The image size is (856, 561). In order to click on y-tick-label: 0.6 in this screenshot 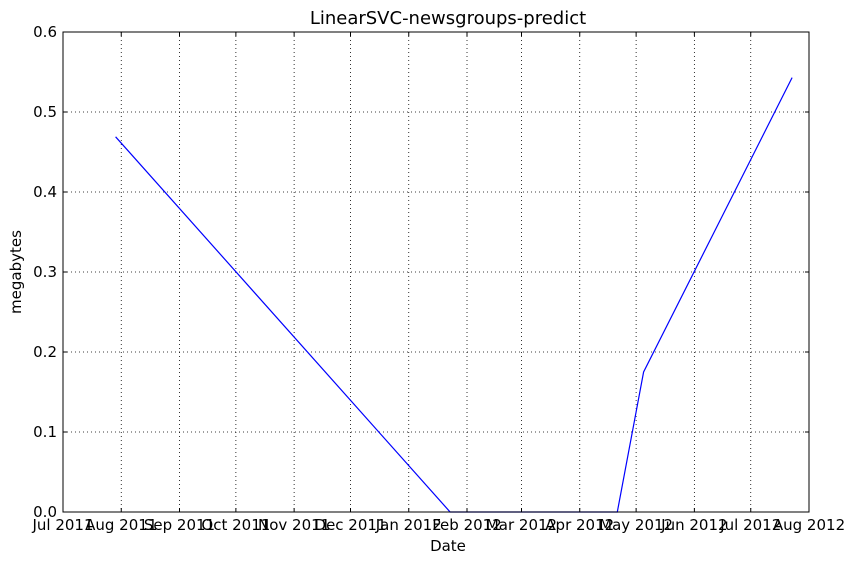, I will do `click(45, 32)`.